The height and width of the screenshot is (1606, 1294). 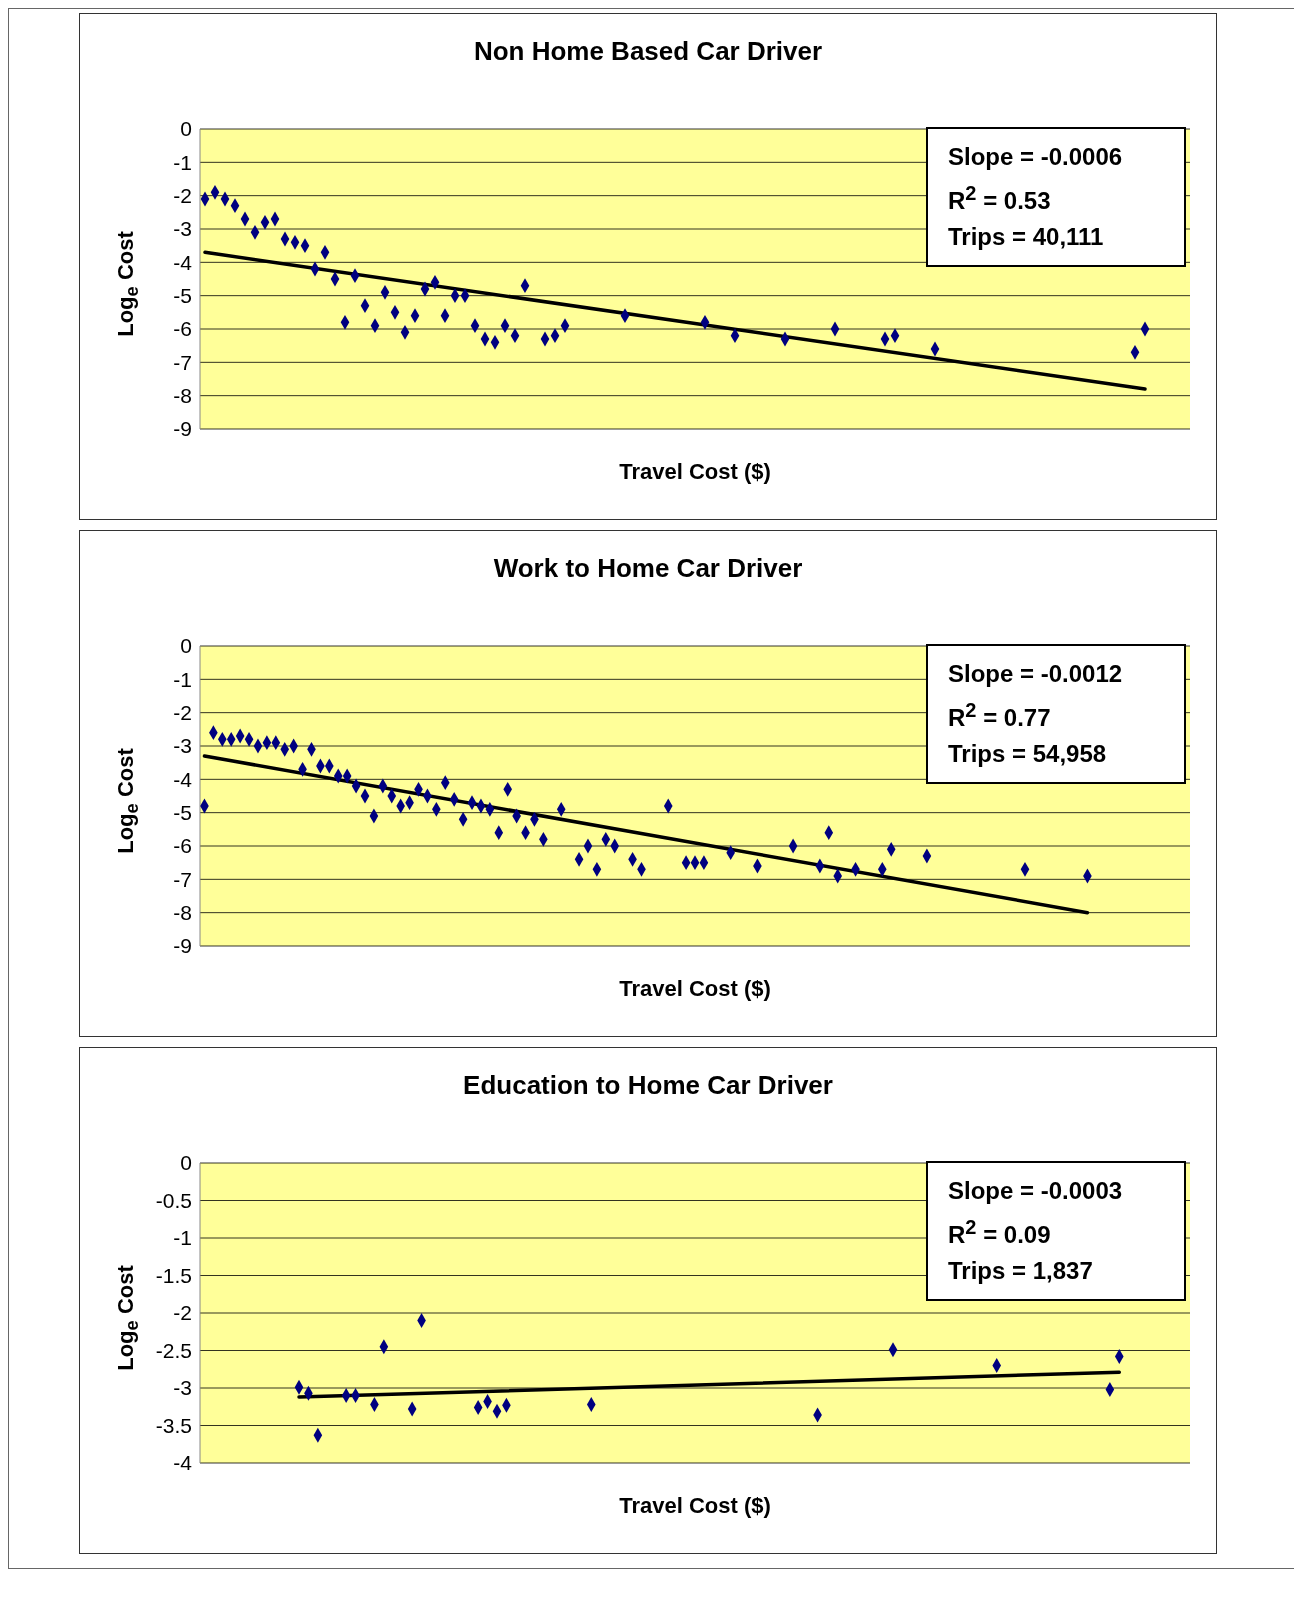 I want to click on chart-title: Work to Home Car Driver, so click(x=648, y=568).